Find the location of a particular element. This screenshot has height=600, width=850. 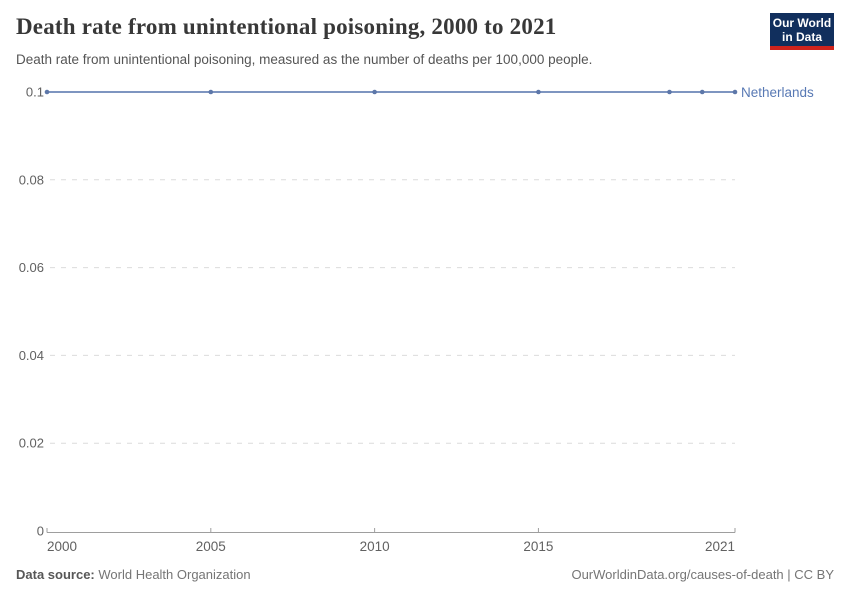

data-source-label: Data source: is located at coordinates (55, 574).